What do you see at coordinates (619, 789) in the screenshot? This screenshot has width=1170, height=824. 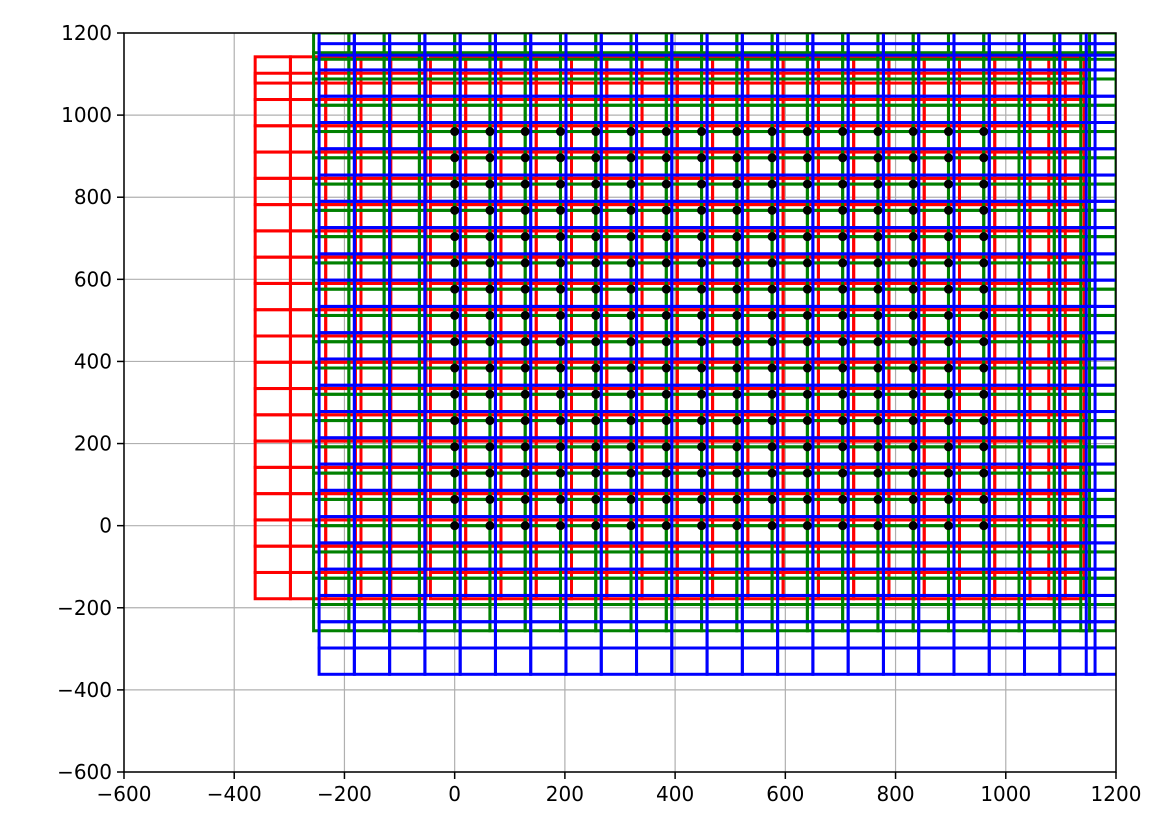 I see `x-axis: −600 −400 −200 0 200 400 600 800 1000 1200` at bounding box center [619, 789].